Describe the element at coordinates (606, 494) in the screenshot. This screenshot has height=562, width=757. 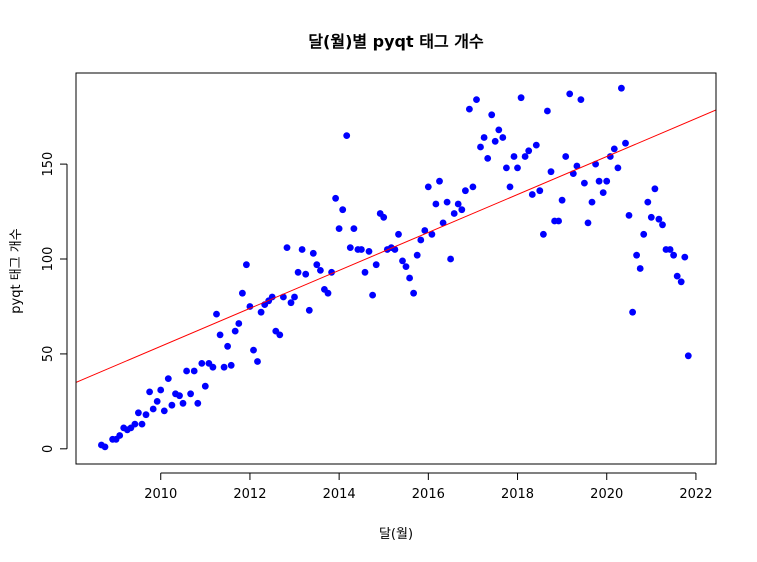
I see `x-tick-label: 2020` at that location.